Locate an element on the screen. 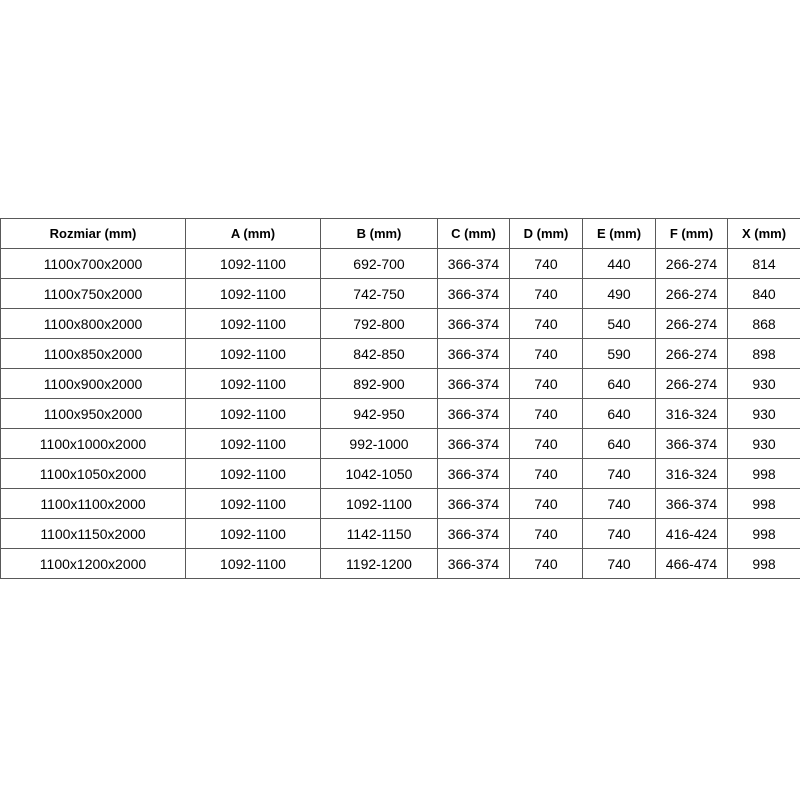  table-cell: 1100x950x2000 is located at coordinates (93, 413).